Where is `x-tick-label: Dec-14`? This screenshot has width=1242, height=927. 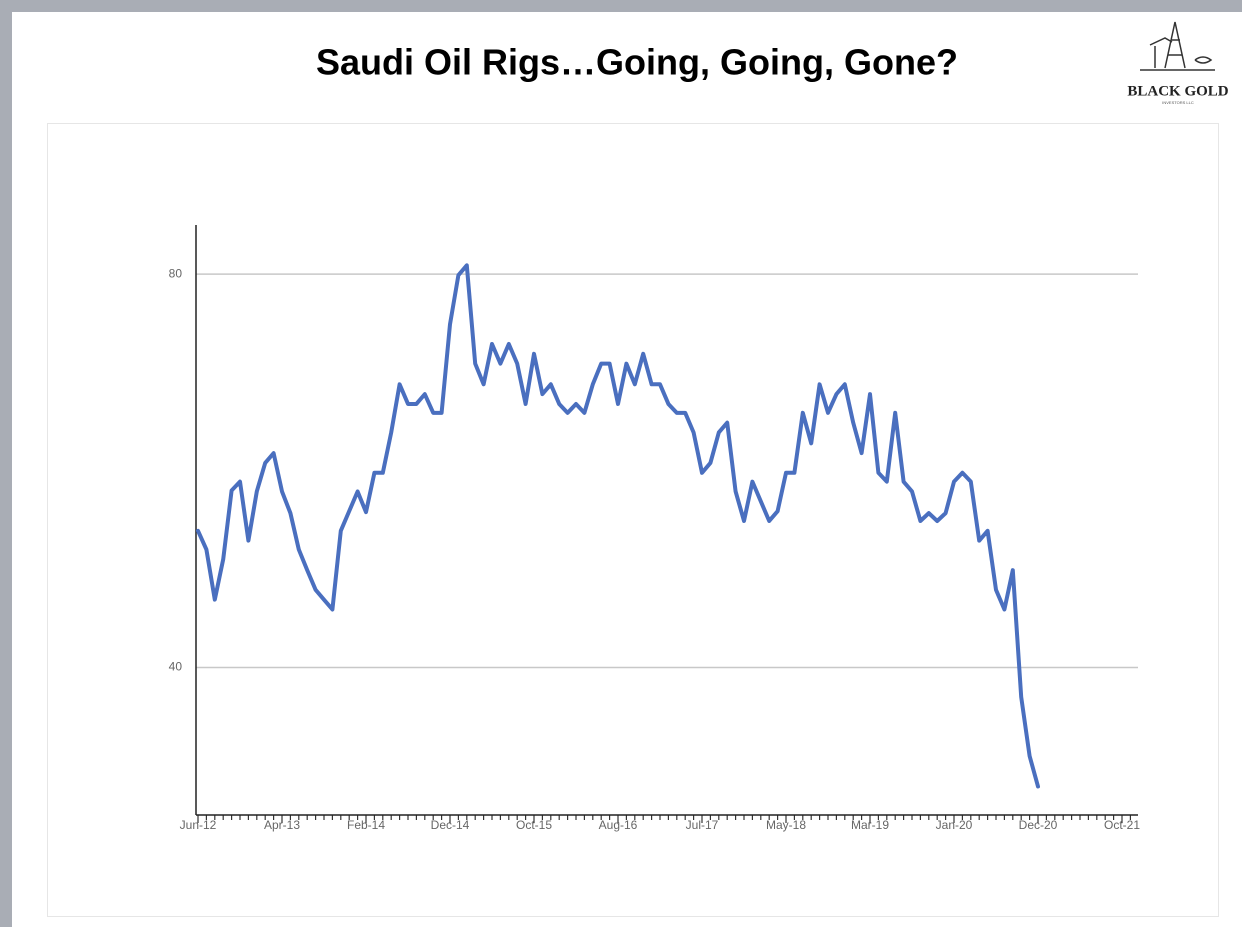
x-tick-label: Dec-14 is located at coordinates (450, 825).